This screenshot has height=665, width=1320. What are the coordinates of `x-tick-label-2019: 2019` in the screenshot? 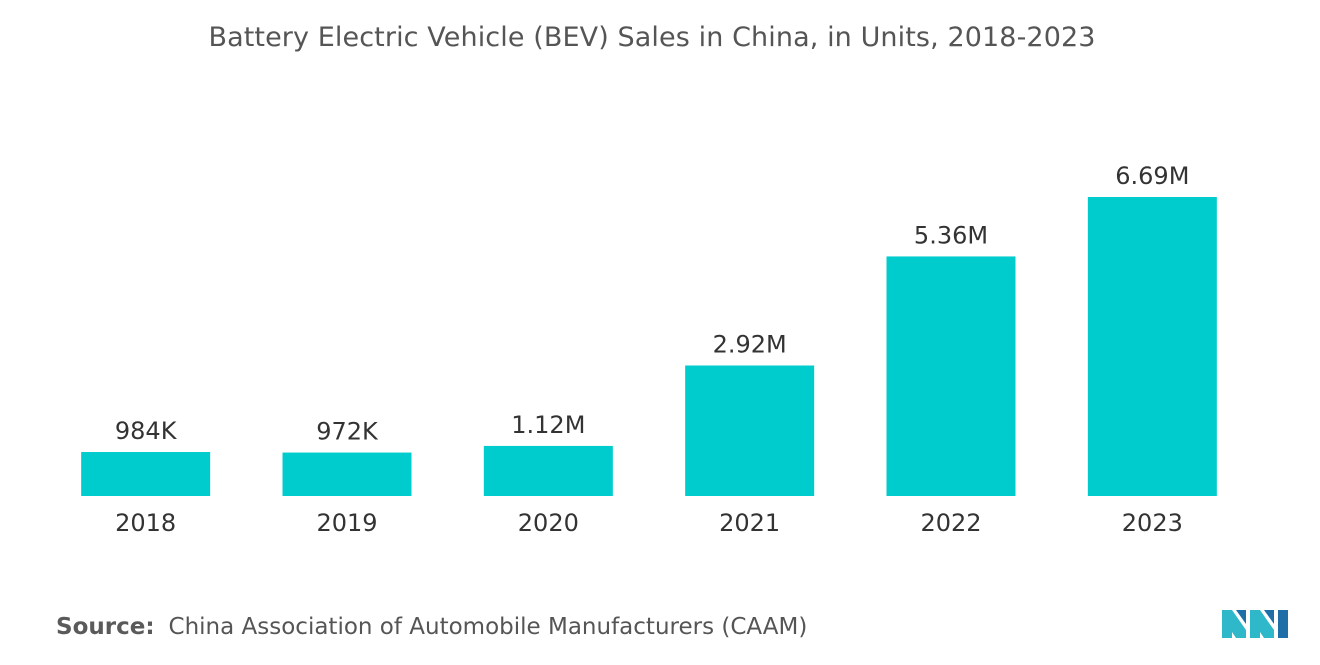 It's located at (346, 523).